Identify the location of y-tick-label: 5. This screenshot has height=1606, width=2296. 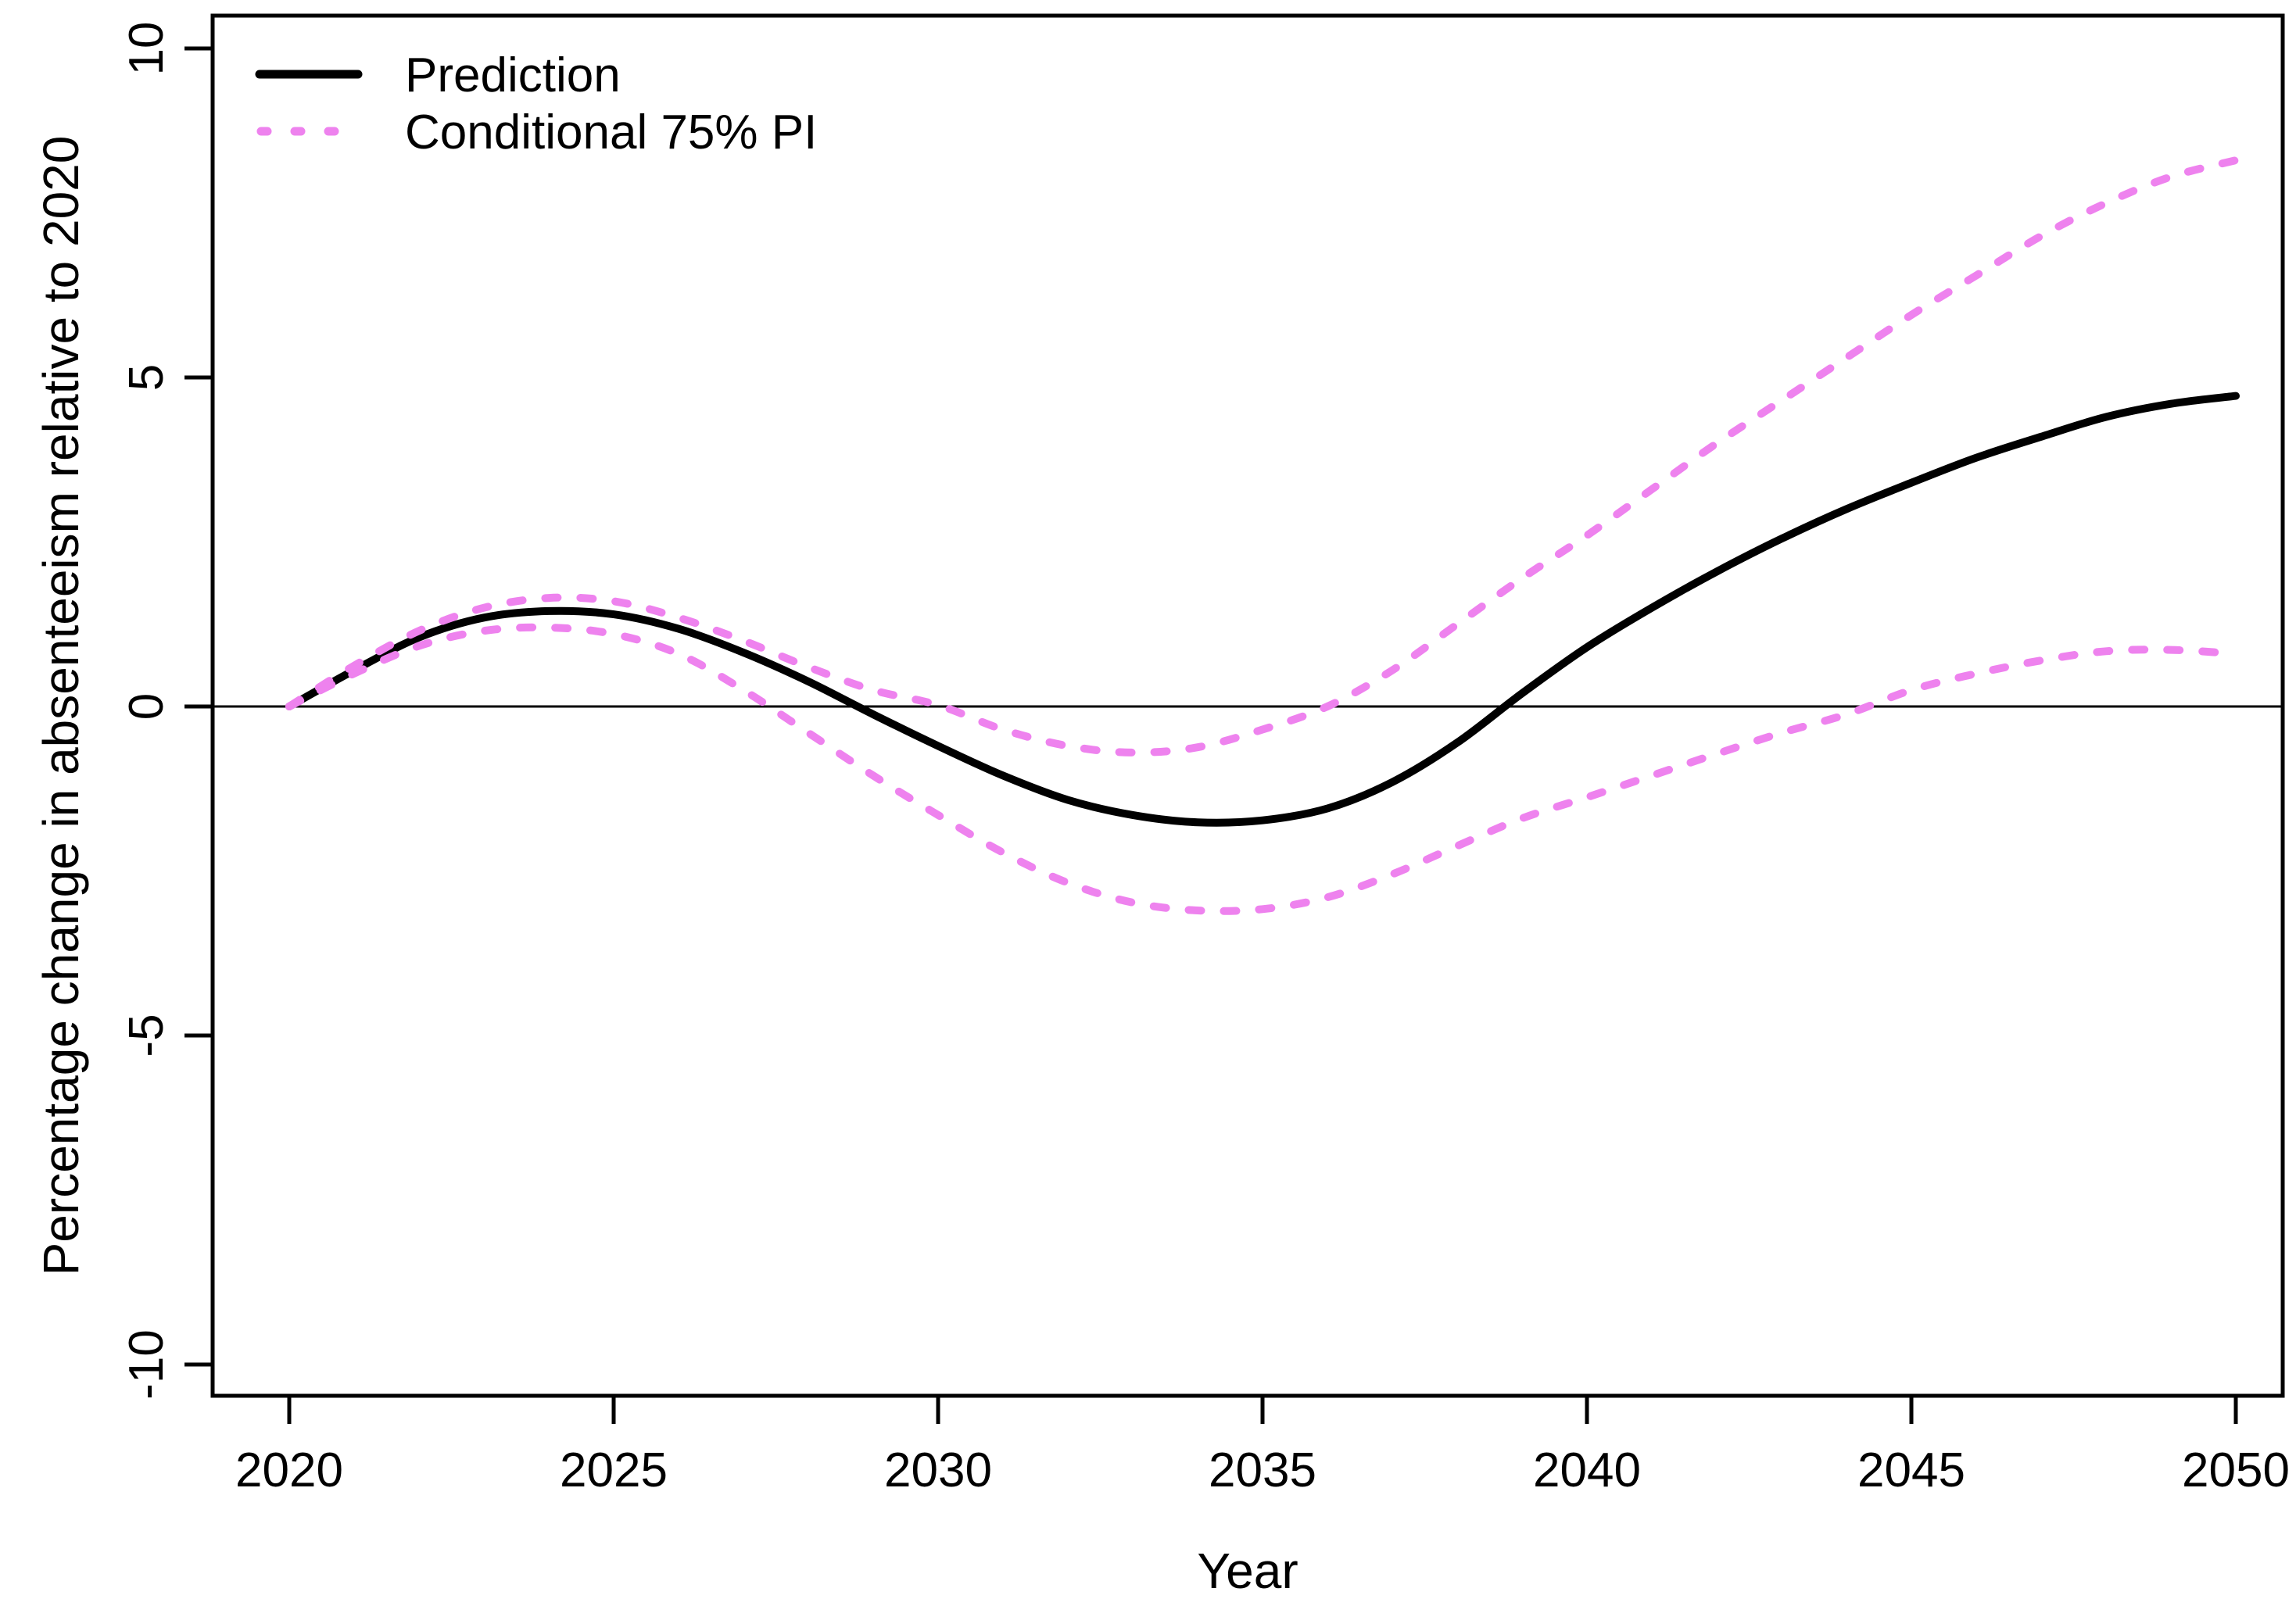
(147, 377).